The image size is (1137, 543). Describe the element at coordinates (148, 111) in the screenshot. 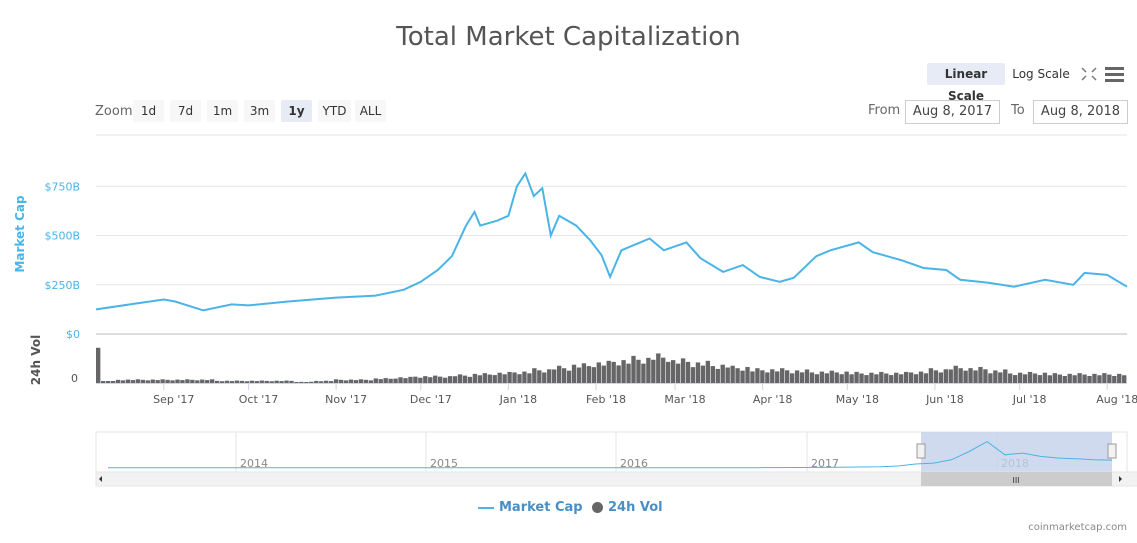

I see `zoom-button-1d: 1d` at that location.